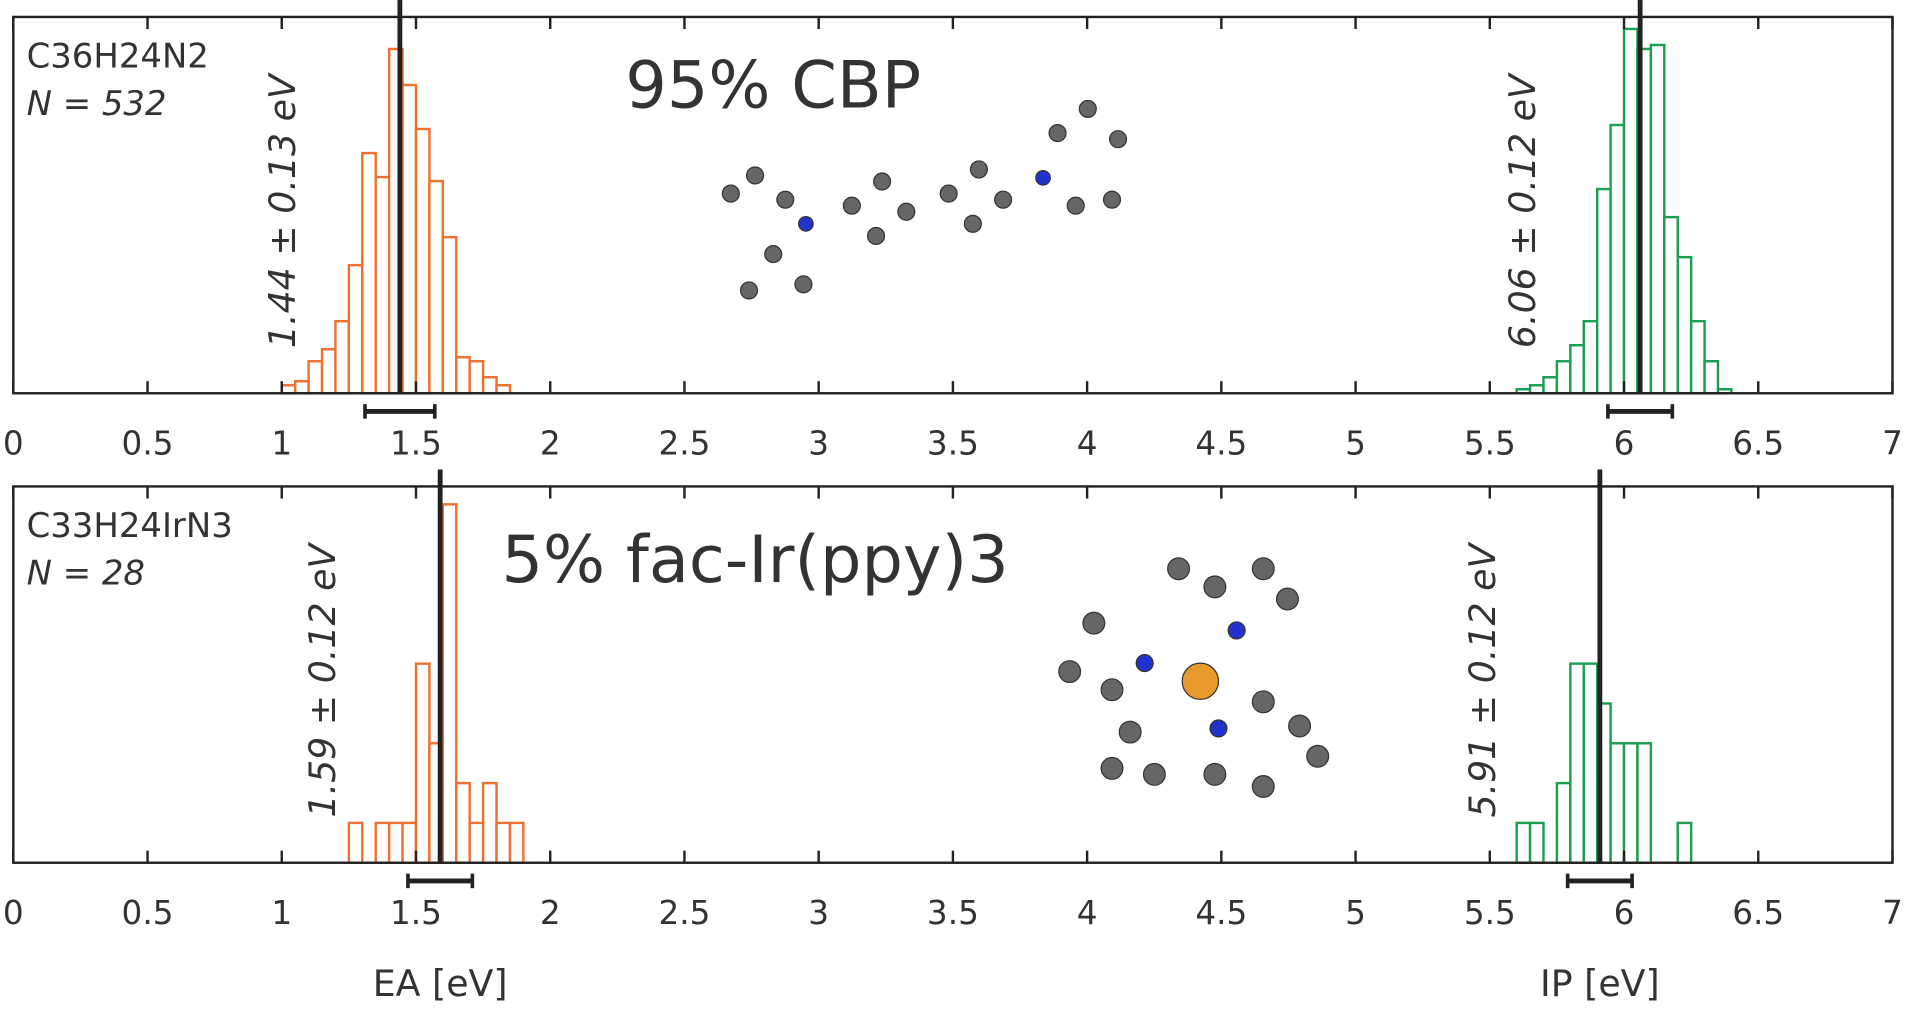 This screenshot has width=1907, height=1014. What do you see at coordinates (1600, 983) in the screenshot?
I see `x-axis-label: IP [eV]` at bounding box center [1600, 983].